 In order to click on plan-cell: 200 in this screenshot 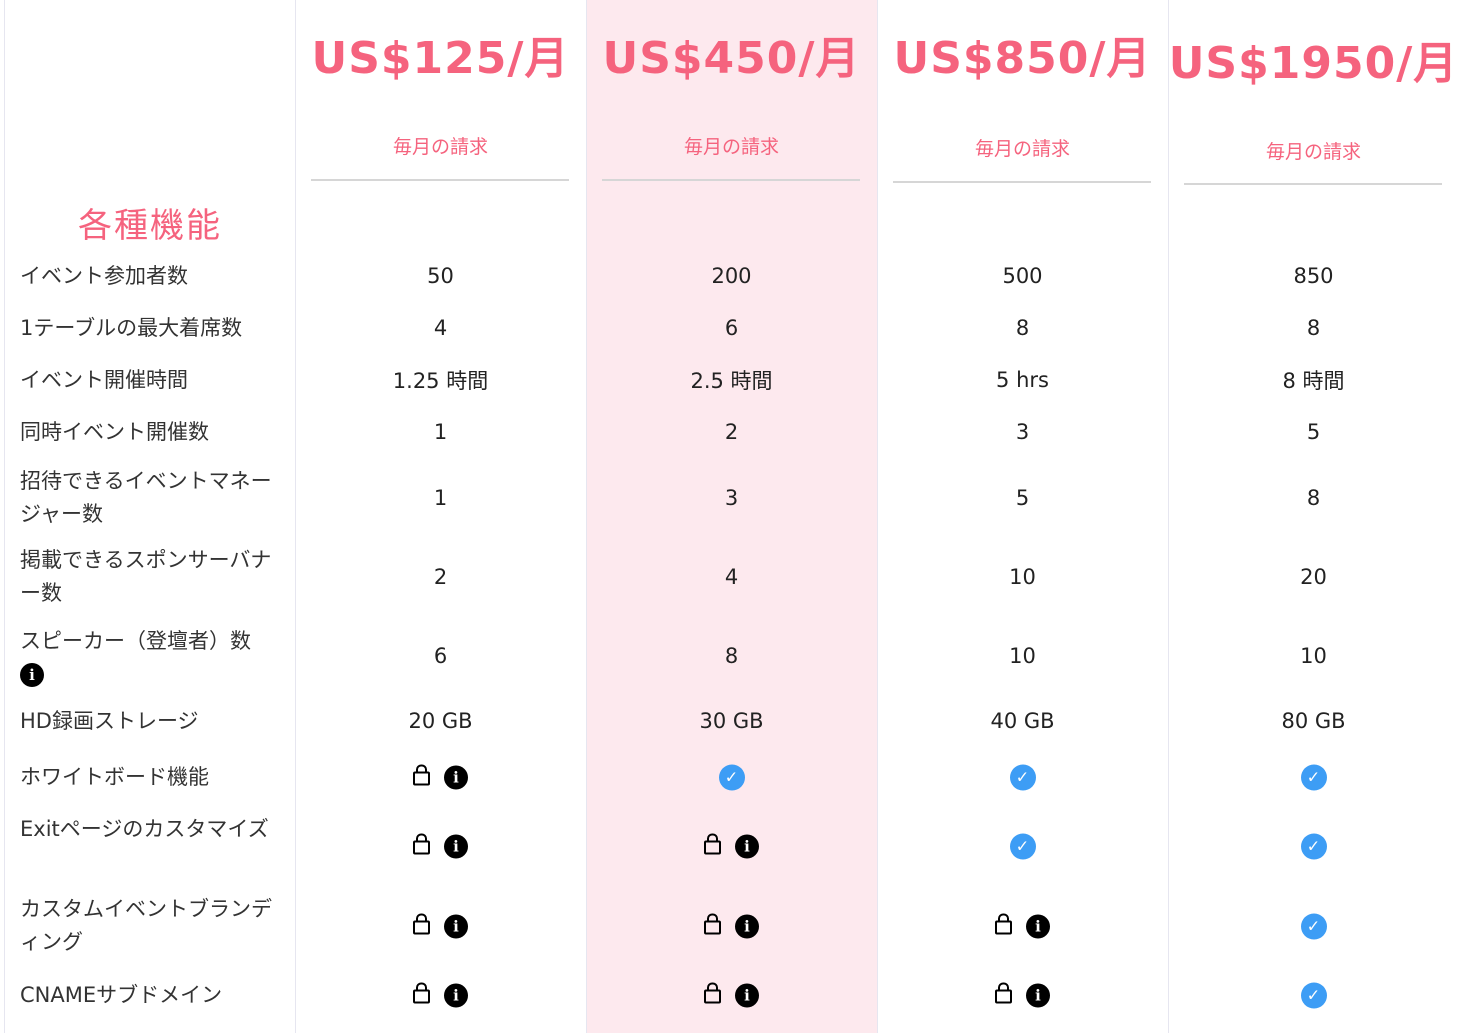, I will do `click(731, 276)`.